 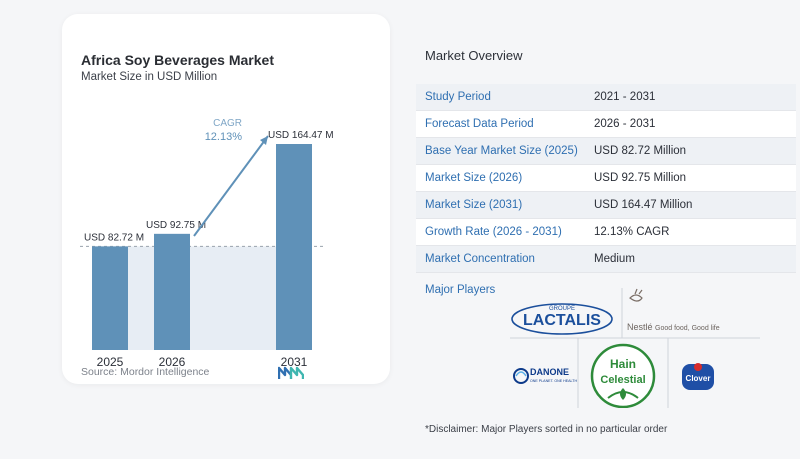 I want to click on mordor-logo-icon, so click(x=291, y=372).